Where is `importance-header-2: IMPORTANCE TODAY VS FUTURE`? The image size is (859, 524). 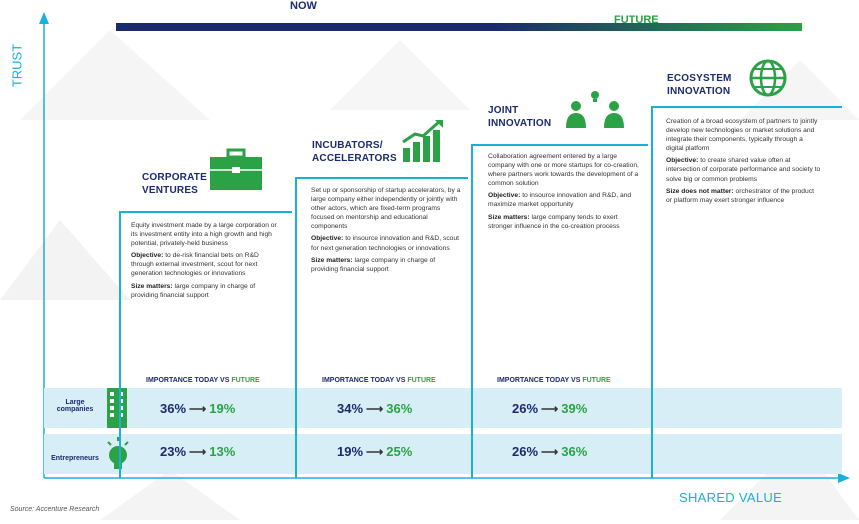 importance-header-2: IMPORTANCE TODAY VS FUTURE is located at coordinates (379, 380).